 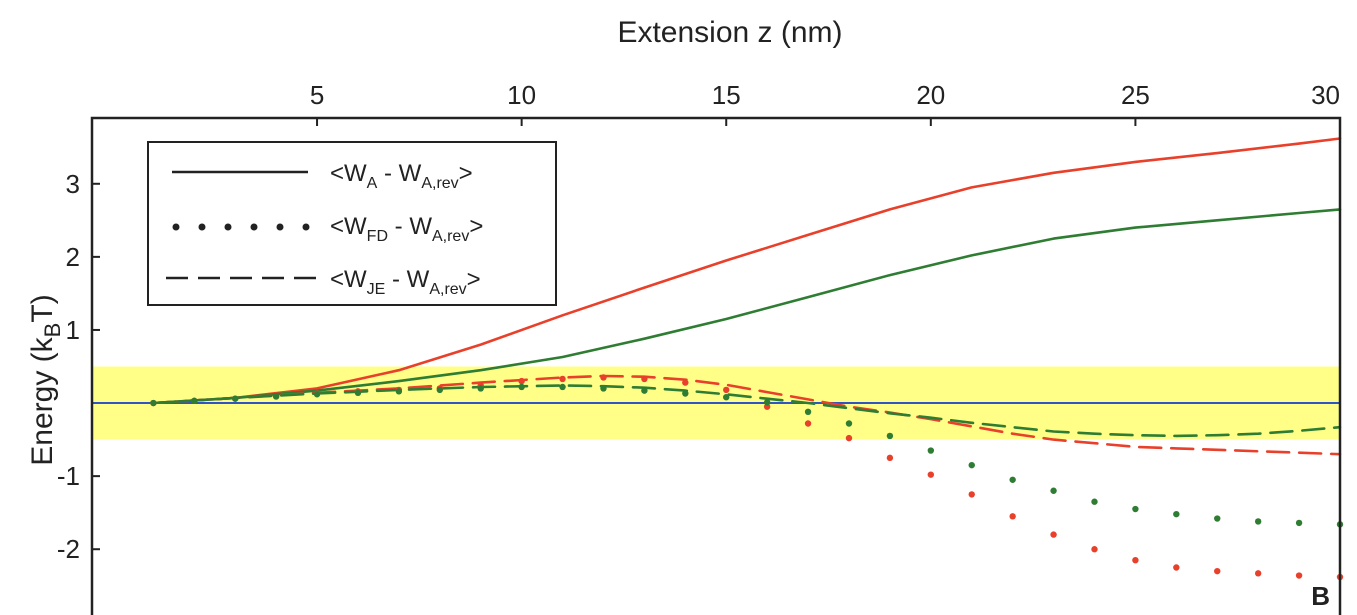 I want to click on x-axis-title: Extension z (nm), so click(x=729, y=32).